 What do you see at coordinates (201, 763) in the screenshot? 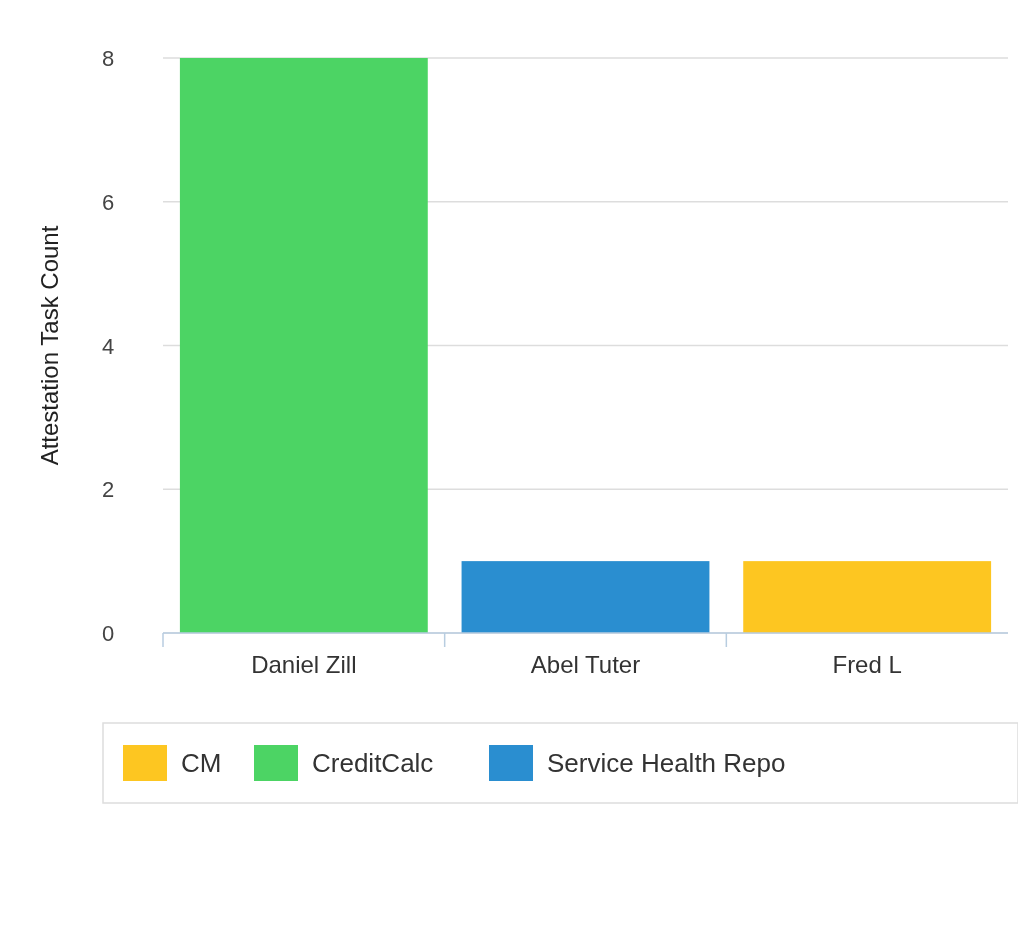
I see `legend-label: CM` at bounding box center [201, 763].